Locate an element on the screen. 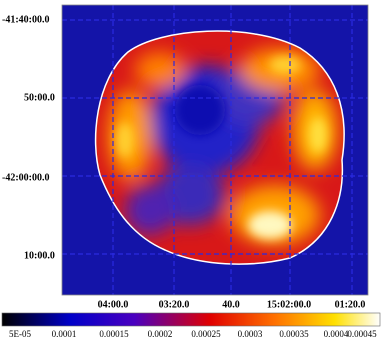 This screenshot has height=341, width=382. colorbar-label: 0.00035 is located at coordinates (294, 334).